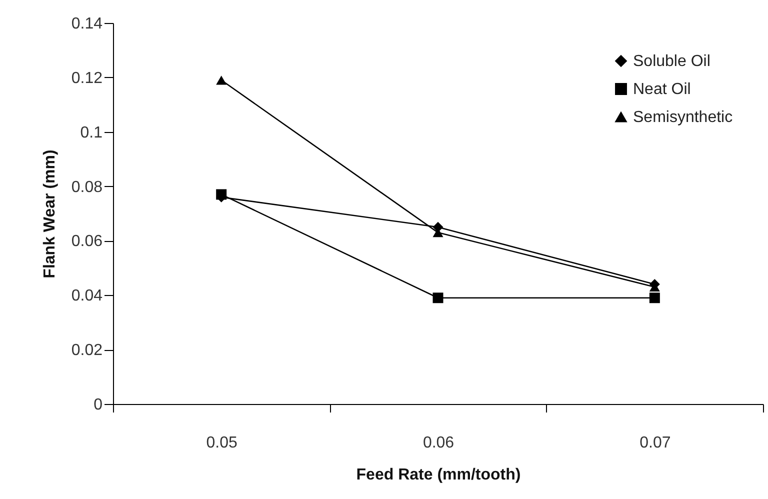  What do you see at coordinates (671, 61) in the screenshot?
I see `legend-label: Soluble Oil` at bounding box center [671, 61].